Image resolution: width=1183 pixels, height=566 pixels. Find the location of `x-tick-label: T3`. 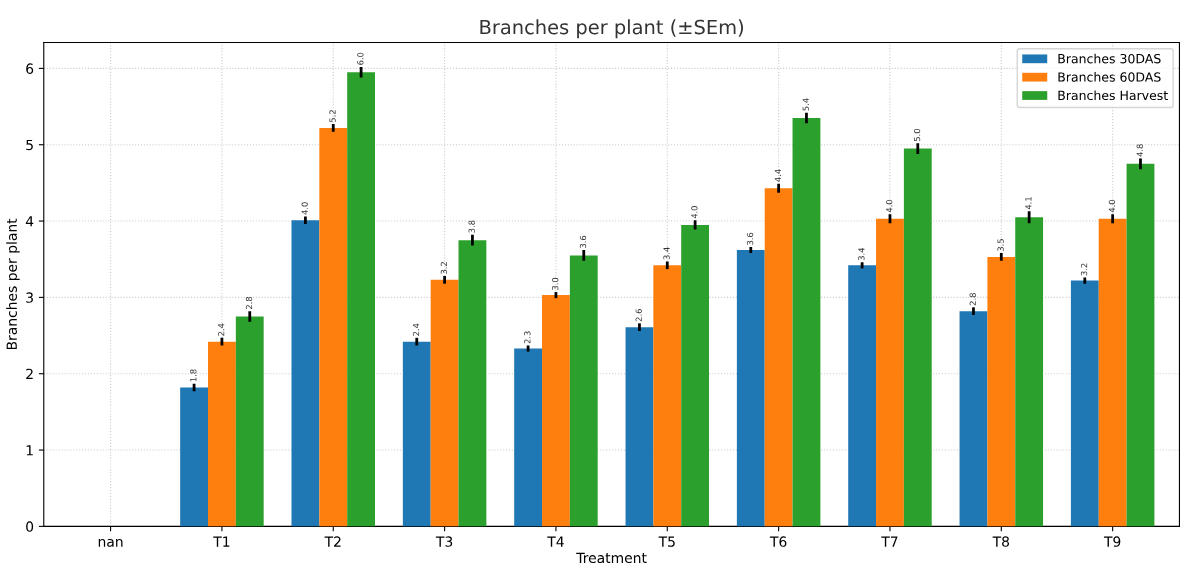

x-tick-label: T3 is located at coordinates (444, 541).